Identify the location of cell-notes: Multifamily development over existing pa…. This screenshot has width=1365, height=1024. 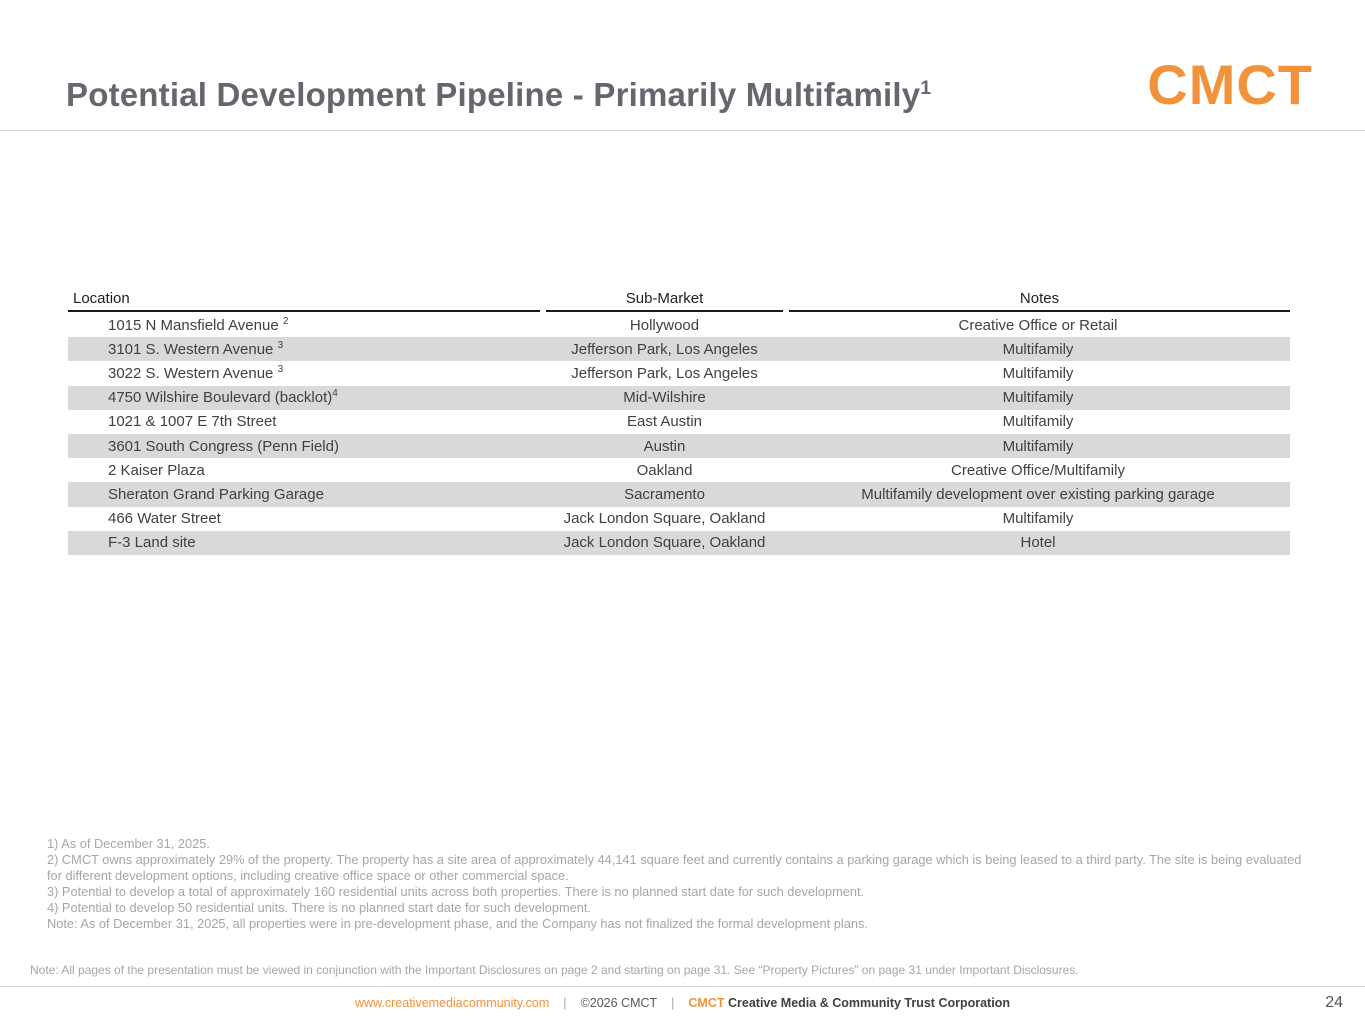
(1038, 494).